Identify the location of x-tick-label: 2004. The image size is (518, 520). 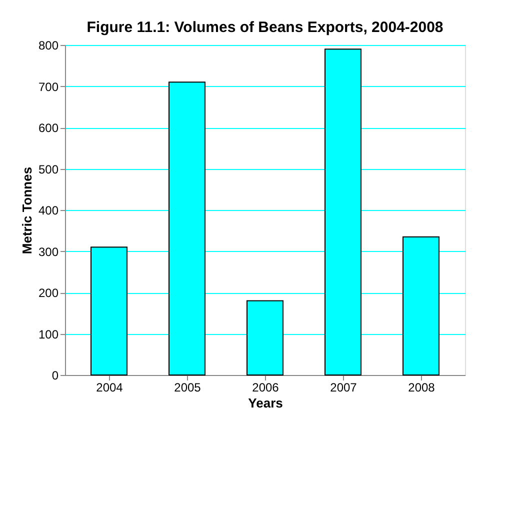
(110, 387).